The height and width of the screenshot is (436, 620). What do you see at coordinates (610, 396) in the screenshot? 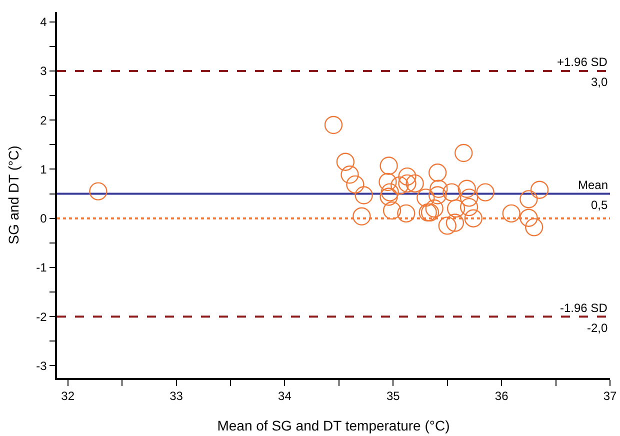
I see `x-tick-label: 37` at bounding box center [610, 396].